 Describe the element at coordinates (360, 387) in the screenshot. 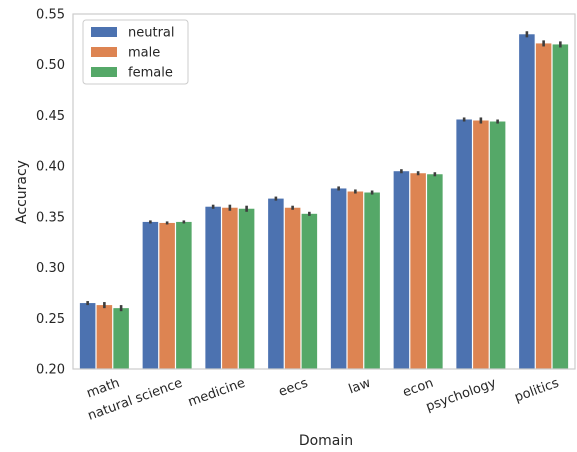

I see `x-tick-label: law` at that location.